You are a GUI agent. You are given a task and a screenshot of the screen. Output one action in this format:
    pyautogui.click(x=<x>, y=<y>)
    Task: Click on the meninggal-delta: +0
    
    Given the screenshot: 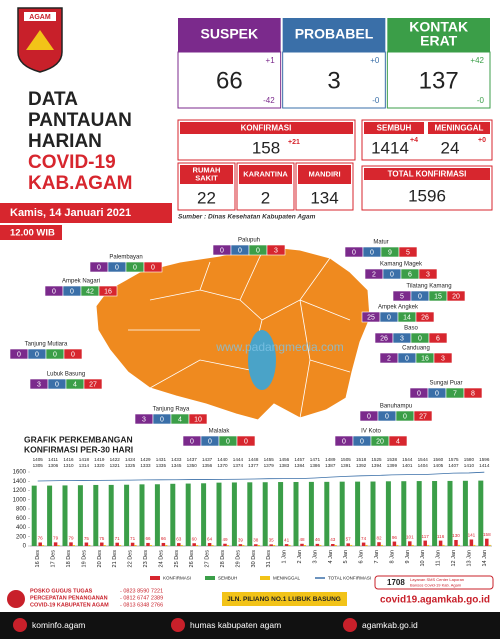 What is the action you would take?
    pyautogui.click(x=482, y=140)
    